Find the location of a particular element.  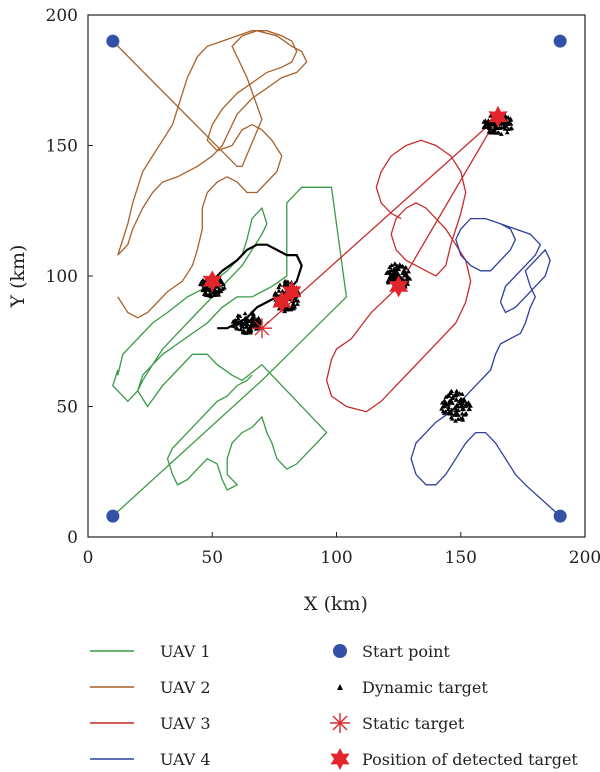

legend-item-uav-2: UAV 2 is located at coordinates (150, 687).